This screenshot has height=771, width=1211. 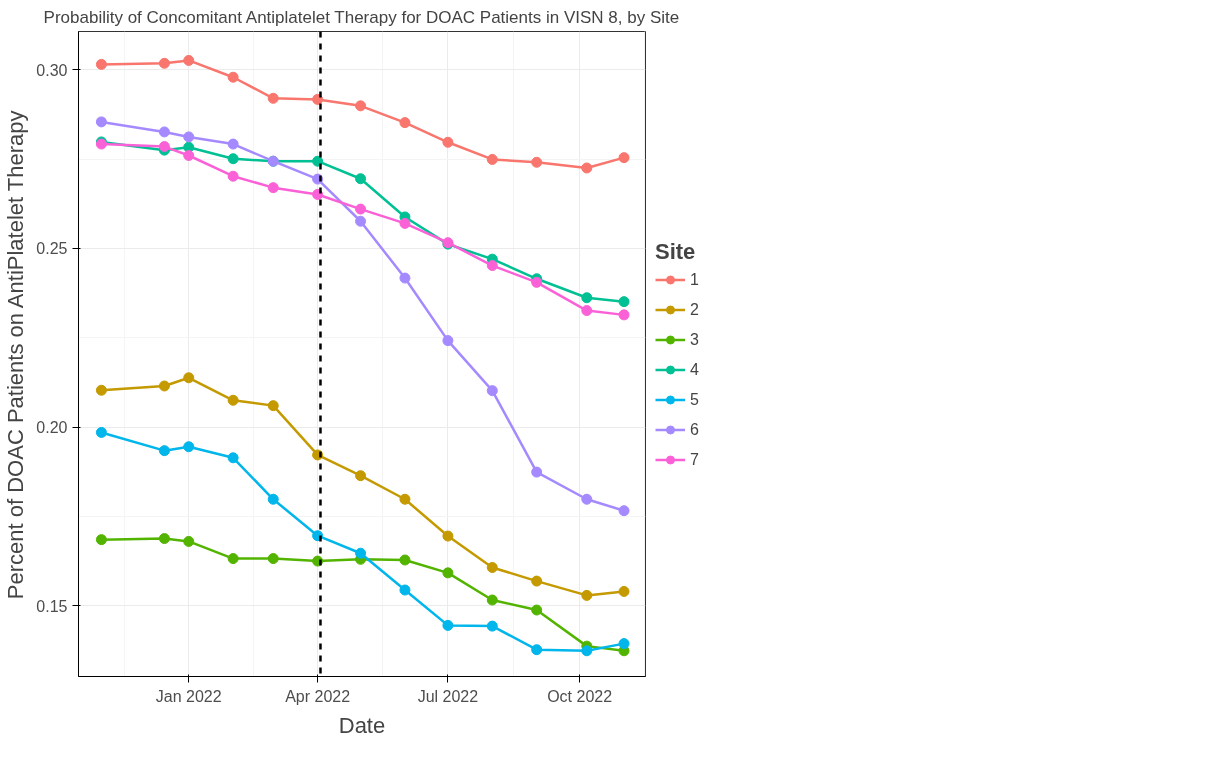 What do you see at coordinates (188, 696) in the screenshot?
I see `x-tick-label: Jan 2022` at bounding box center [188, 696].